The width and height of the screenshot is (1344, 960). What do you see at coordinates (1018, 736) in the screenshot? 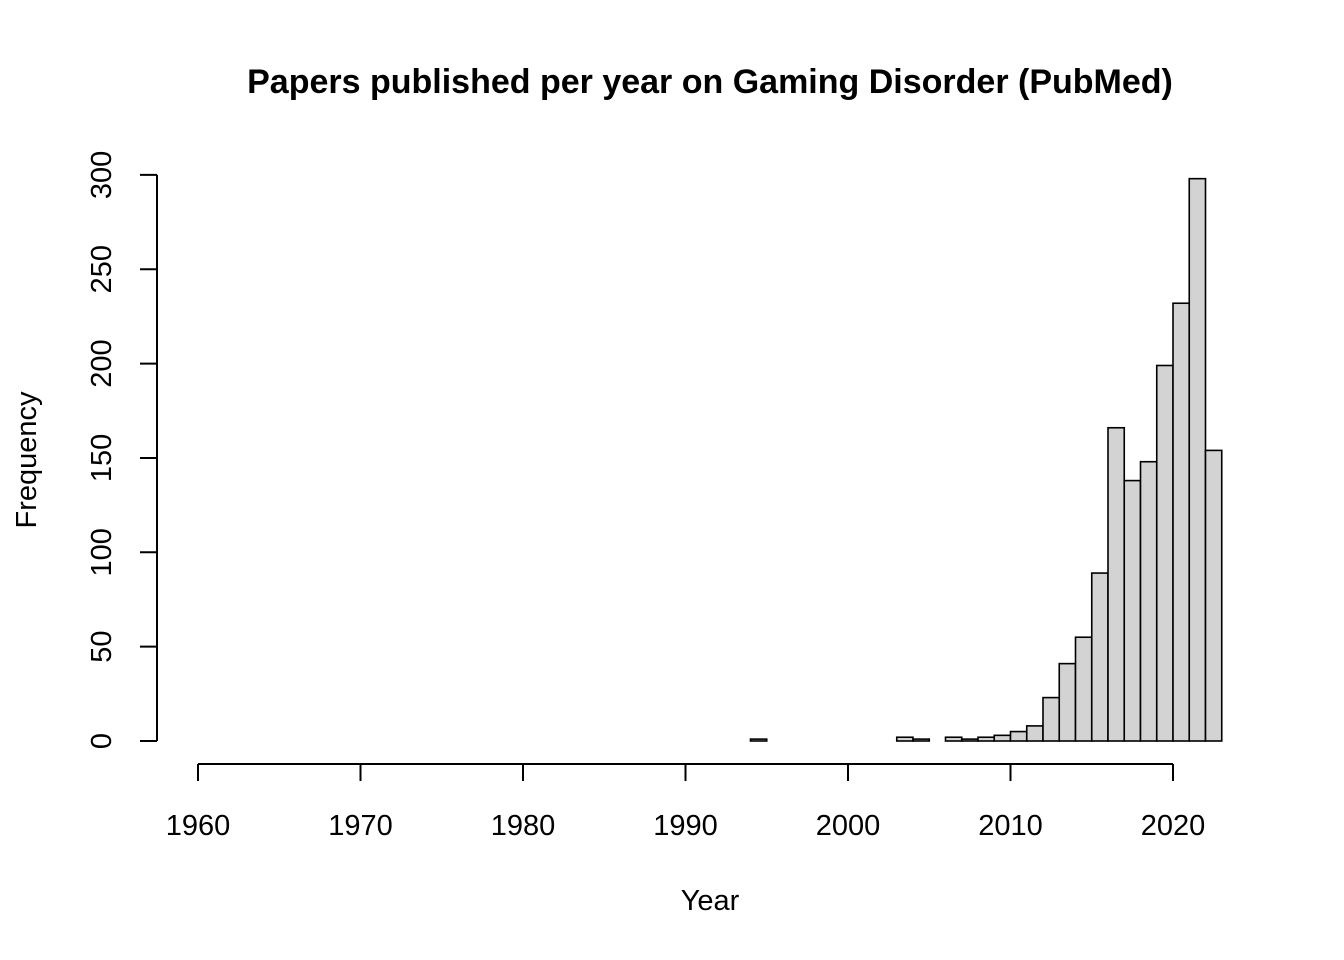
I see `histogram-bar-2010` at bounding box center [1018, 736].